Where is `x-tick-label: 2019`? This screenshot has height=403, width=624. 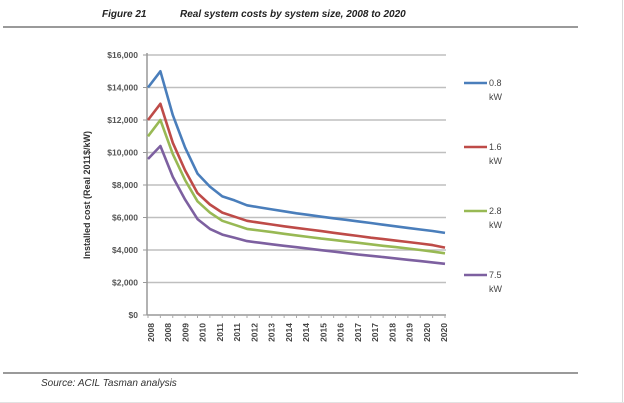 x-tick-label: 2019 is located at coordinates (410, 332).